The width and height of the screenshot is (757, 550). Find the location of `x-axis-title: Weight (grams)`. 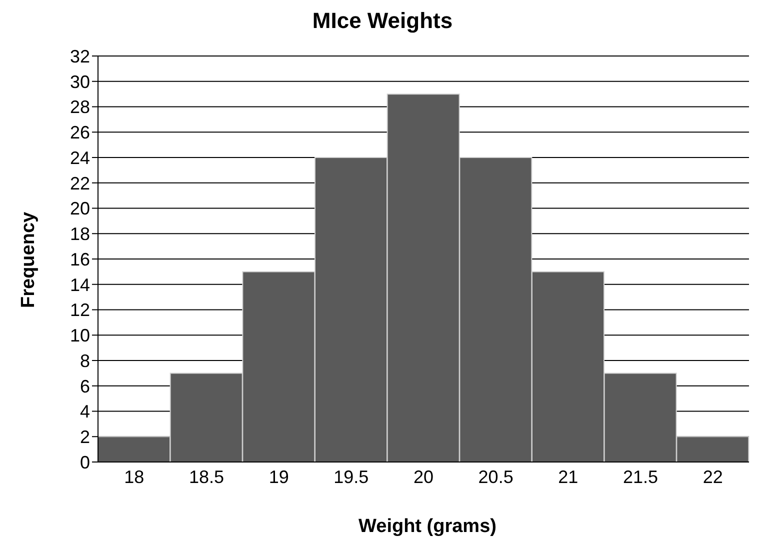

x-axis-title: Weight (grams) is located at coordinates (428, 527).